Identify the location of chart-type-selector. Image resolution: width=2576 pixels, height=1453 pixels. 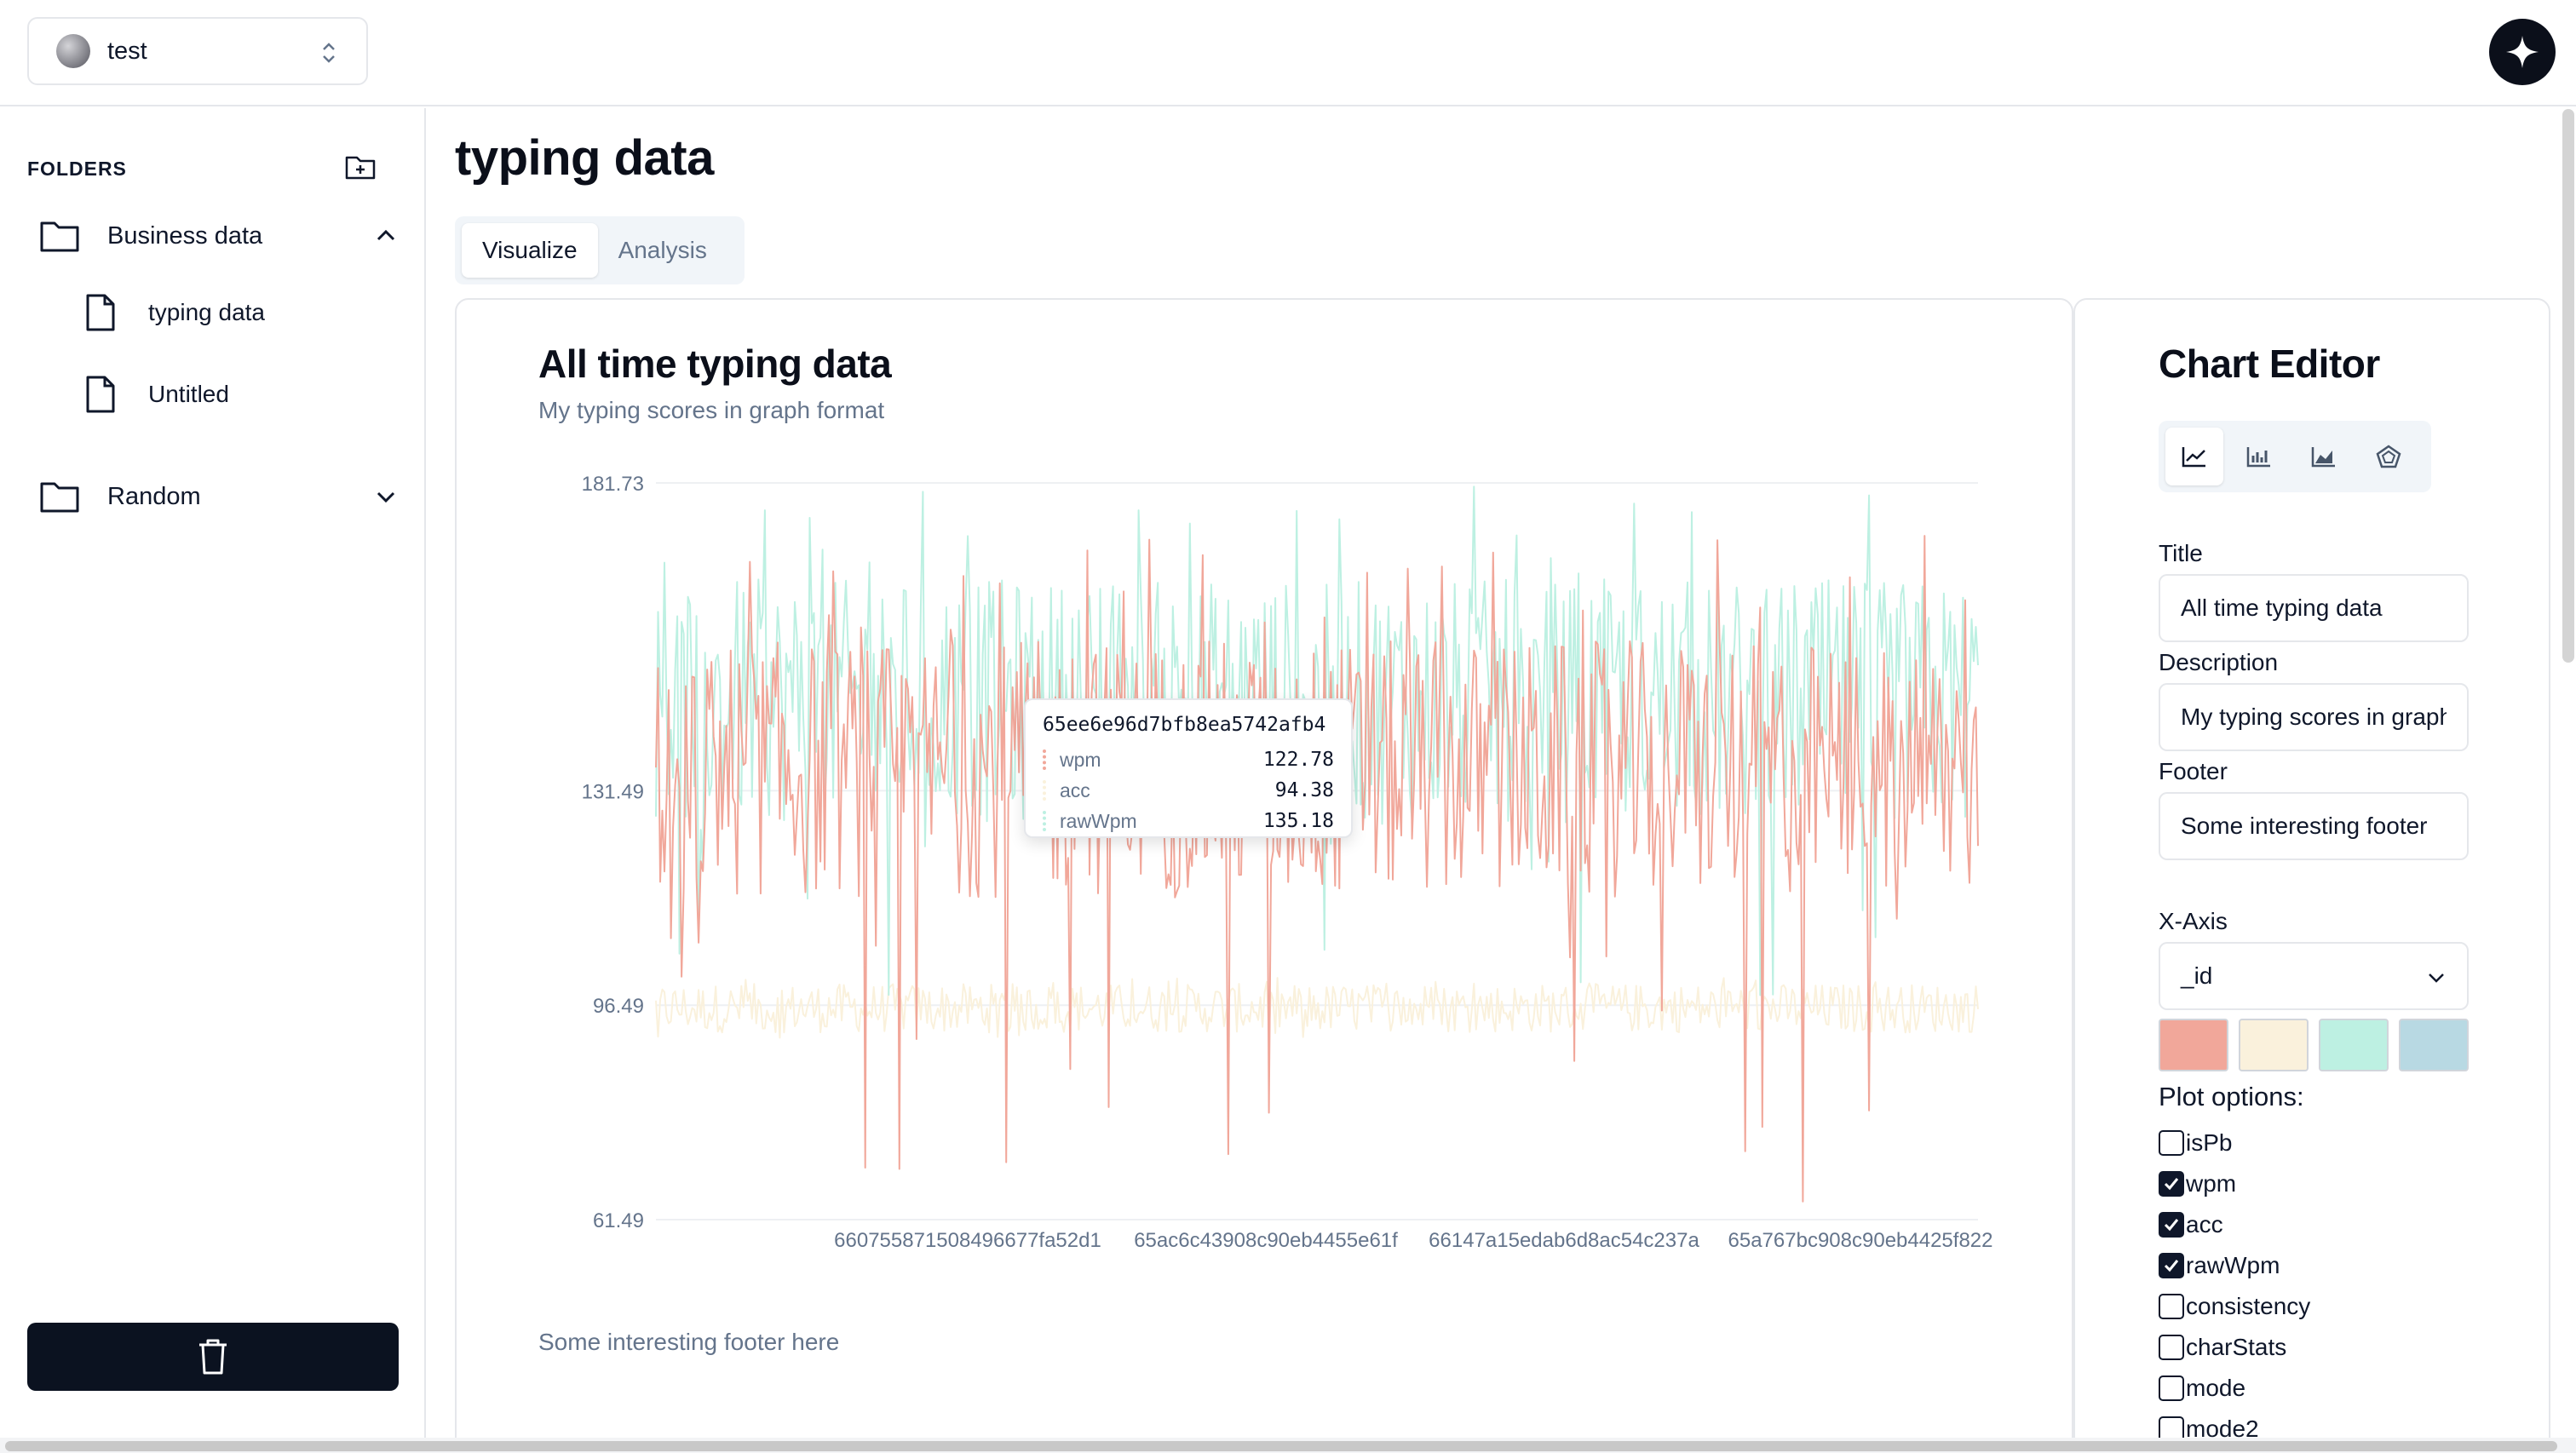
(2295, 456).